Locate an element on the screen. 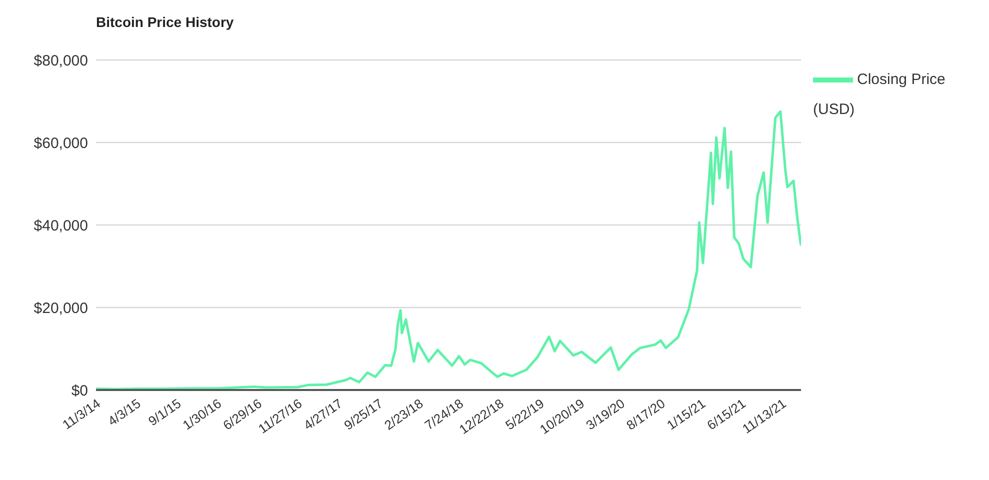 This screenshot has height=480, width=989. y-tick-label: $0 is located at coordinates (79, 391).